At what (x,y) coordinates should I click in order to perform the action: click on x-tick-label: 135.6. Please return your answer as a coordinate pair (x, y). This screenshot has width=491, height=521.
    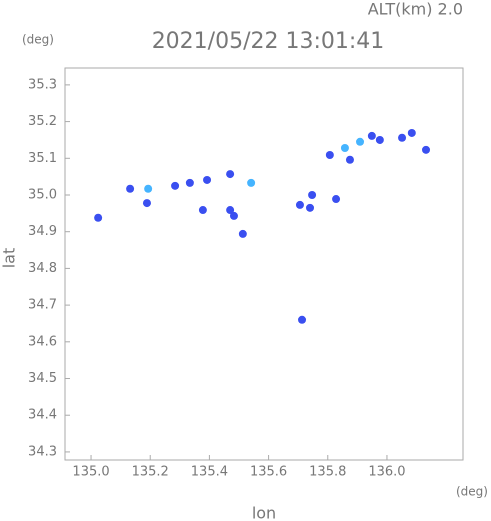
    Looking at the image, I should click on (268, 472).